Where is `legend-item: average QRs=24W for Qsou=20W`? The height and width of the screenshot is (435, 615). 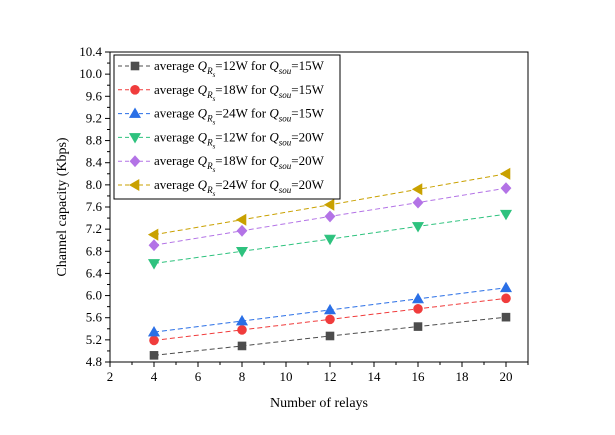
legend-item: average QRs=24W for Qsou=20W is located at coordinates (221, 187).